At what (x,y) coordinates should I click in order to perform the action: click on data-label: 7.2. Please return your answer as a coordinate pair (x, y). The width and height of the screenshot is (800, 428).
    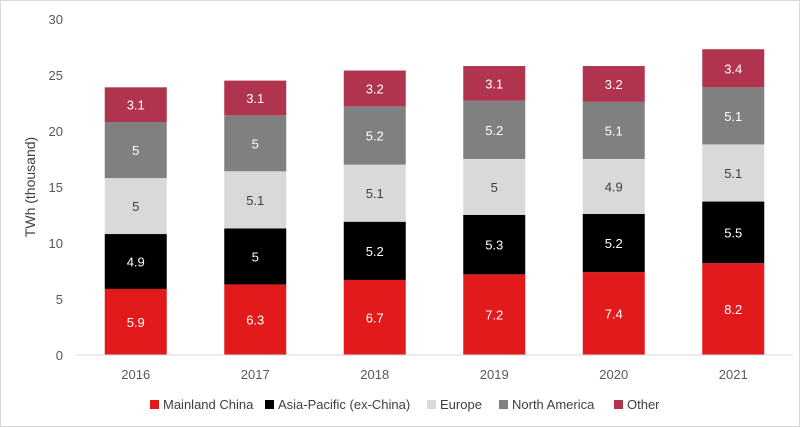
    Looking at the image, I should click on (494, 315).